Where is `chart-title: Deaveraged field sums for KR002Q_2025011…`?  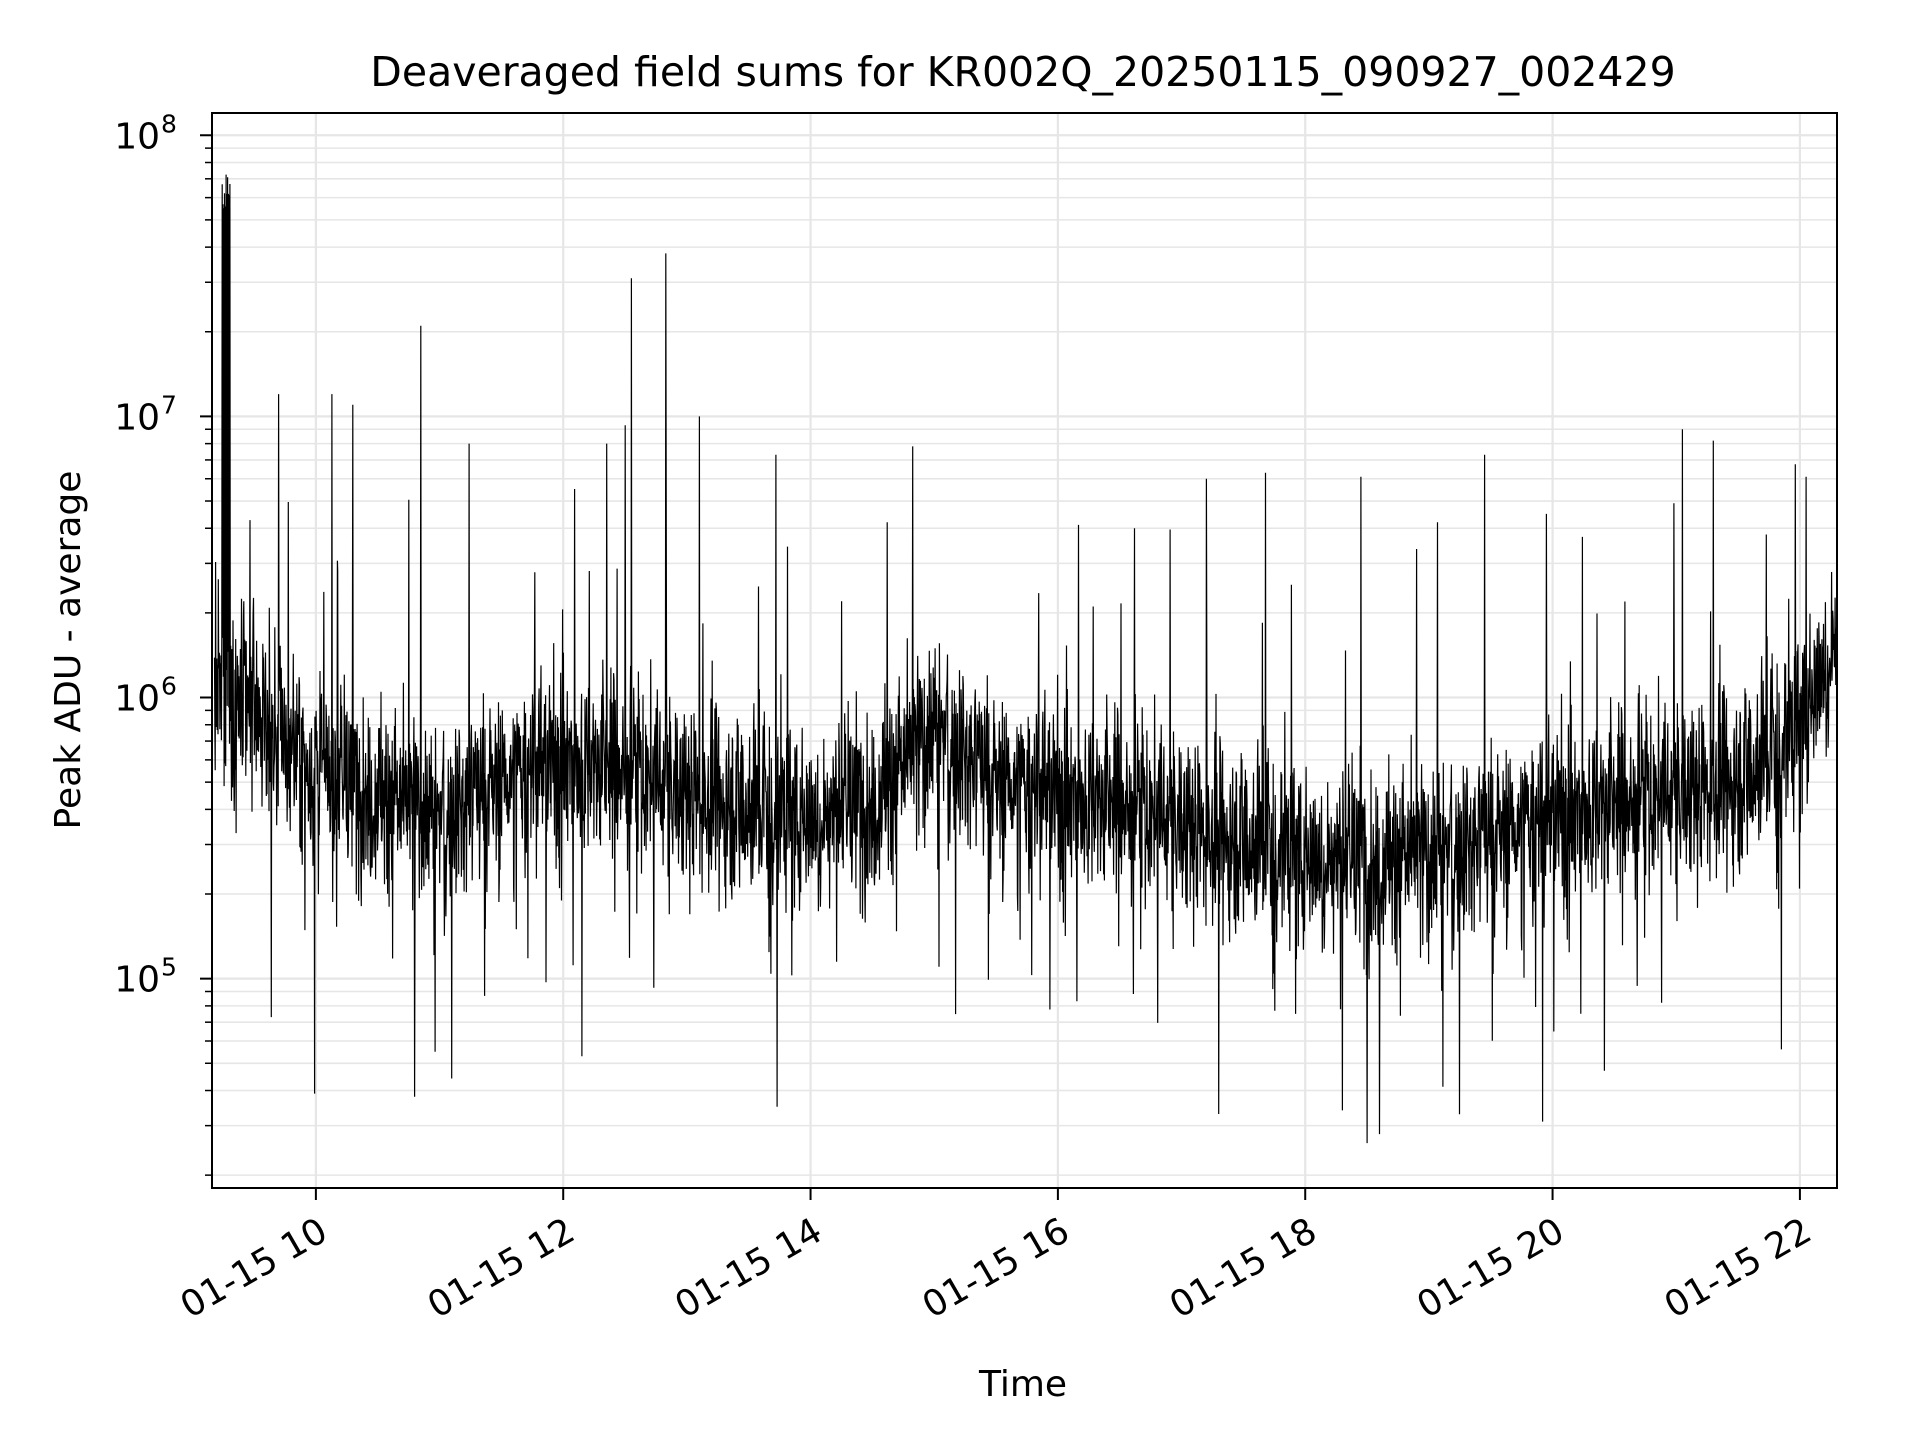
chart-title: Deaveraged field sums for KR002Q_2025011… is located at coordinates (1022, 72).